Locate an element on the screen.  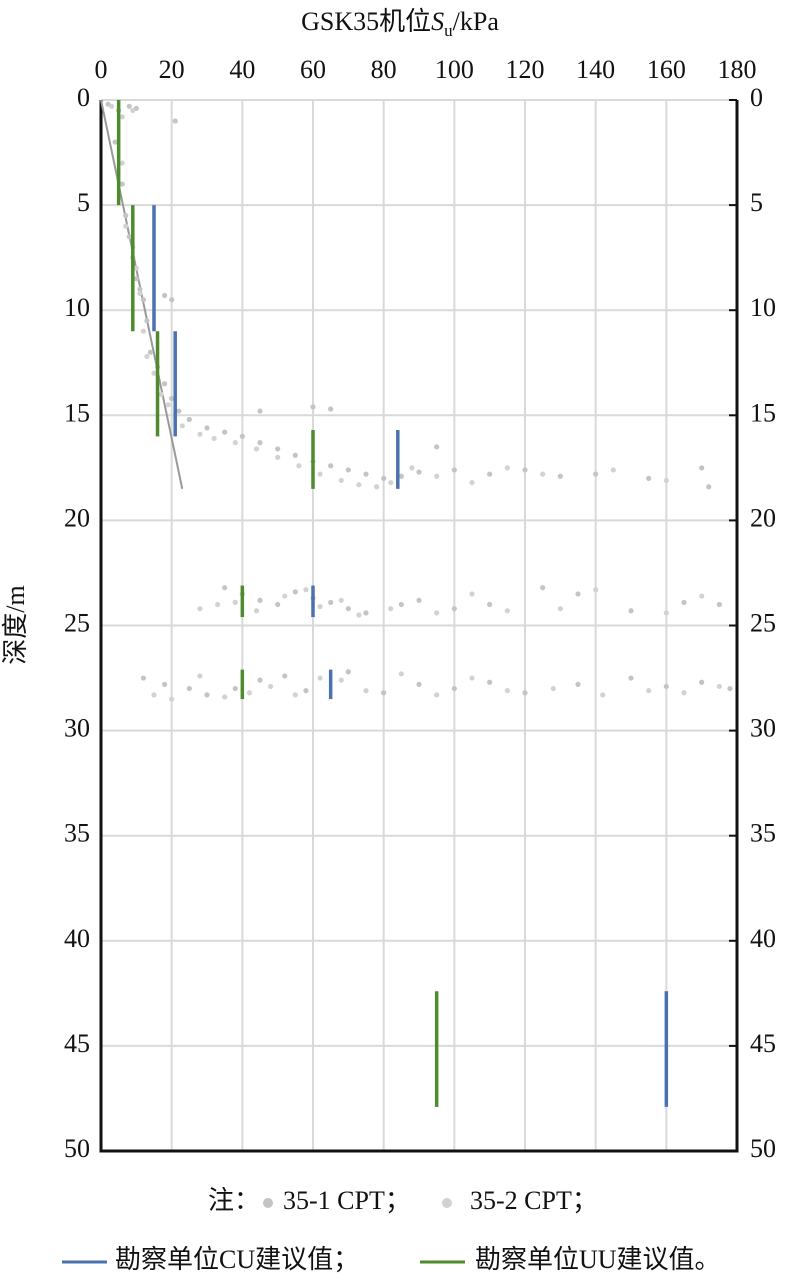
y-tick-label-right: 40 is located at coordinates (763, 938).